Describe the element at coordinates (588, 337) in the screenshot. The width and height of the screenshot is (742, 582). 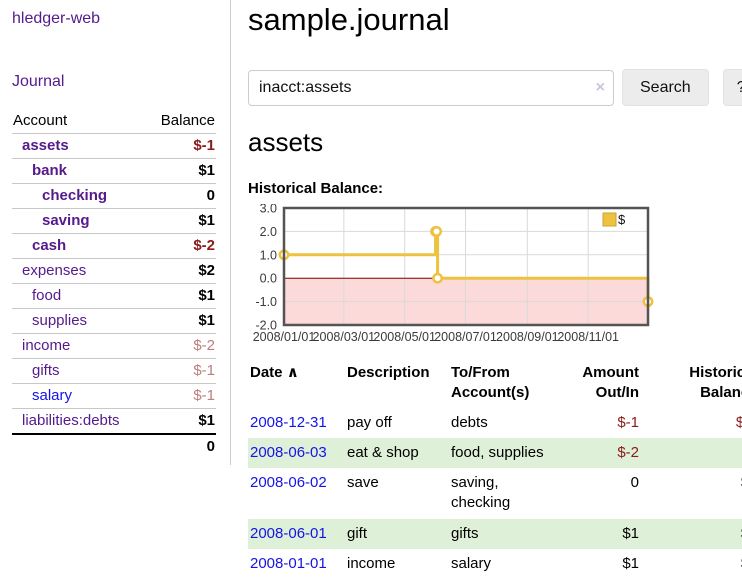
I see `svg-text: 2008/11/01` at that location.